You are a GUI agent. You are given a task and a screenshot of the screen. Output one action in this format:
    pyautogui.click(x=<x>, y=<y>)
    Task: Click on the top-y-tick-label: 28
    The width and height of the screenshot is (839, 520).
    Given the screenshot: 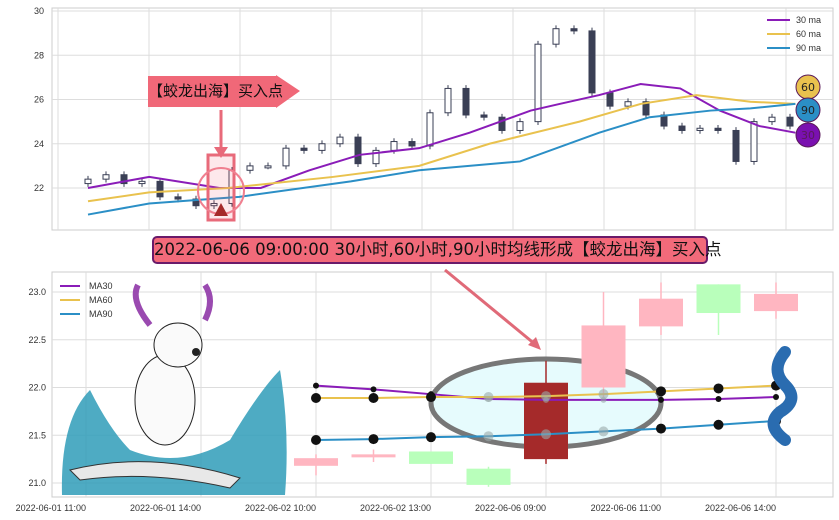 What is the action you would take?
    pyautogui.click(x=39, y=55)
    